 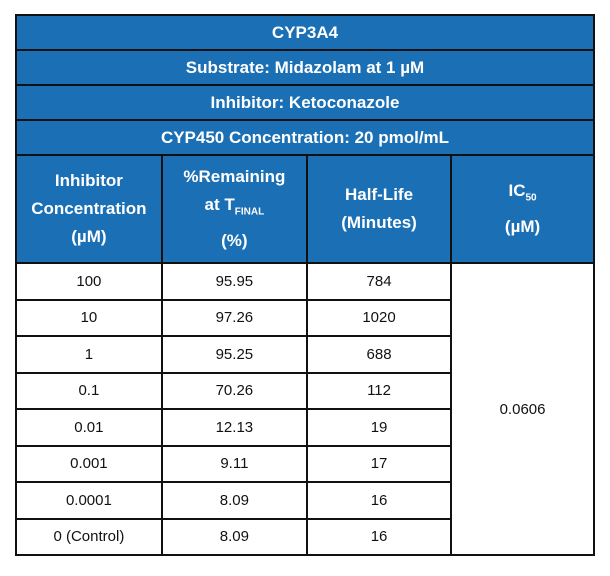 I want to click on table-cell: 9.11, so click(x=234, y=463).